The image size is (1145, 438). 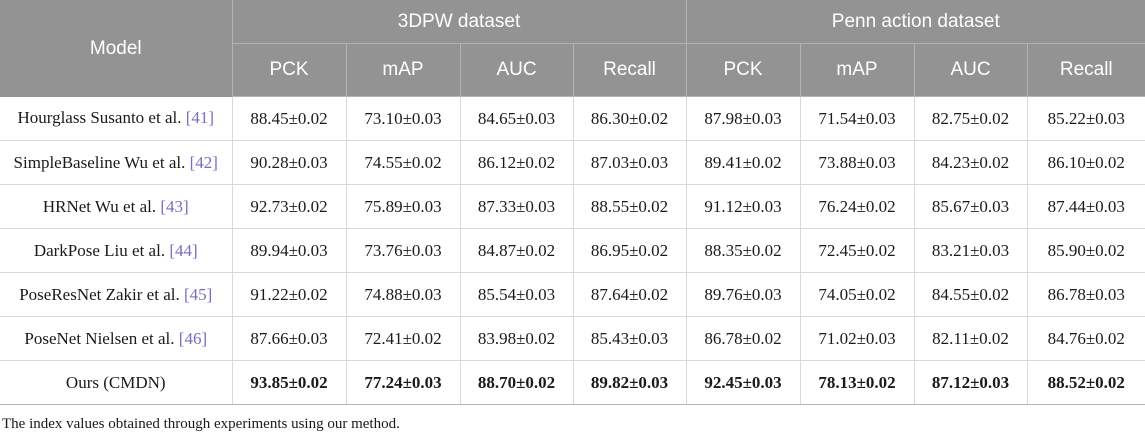 I want to click on column-header-3dpw-map: mAP, so click(x=403, y=70).